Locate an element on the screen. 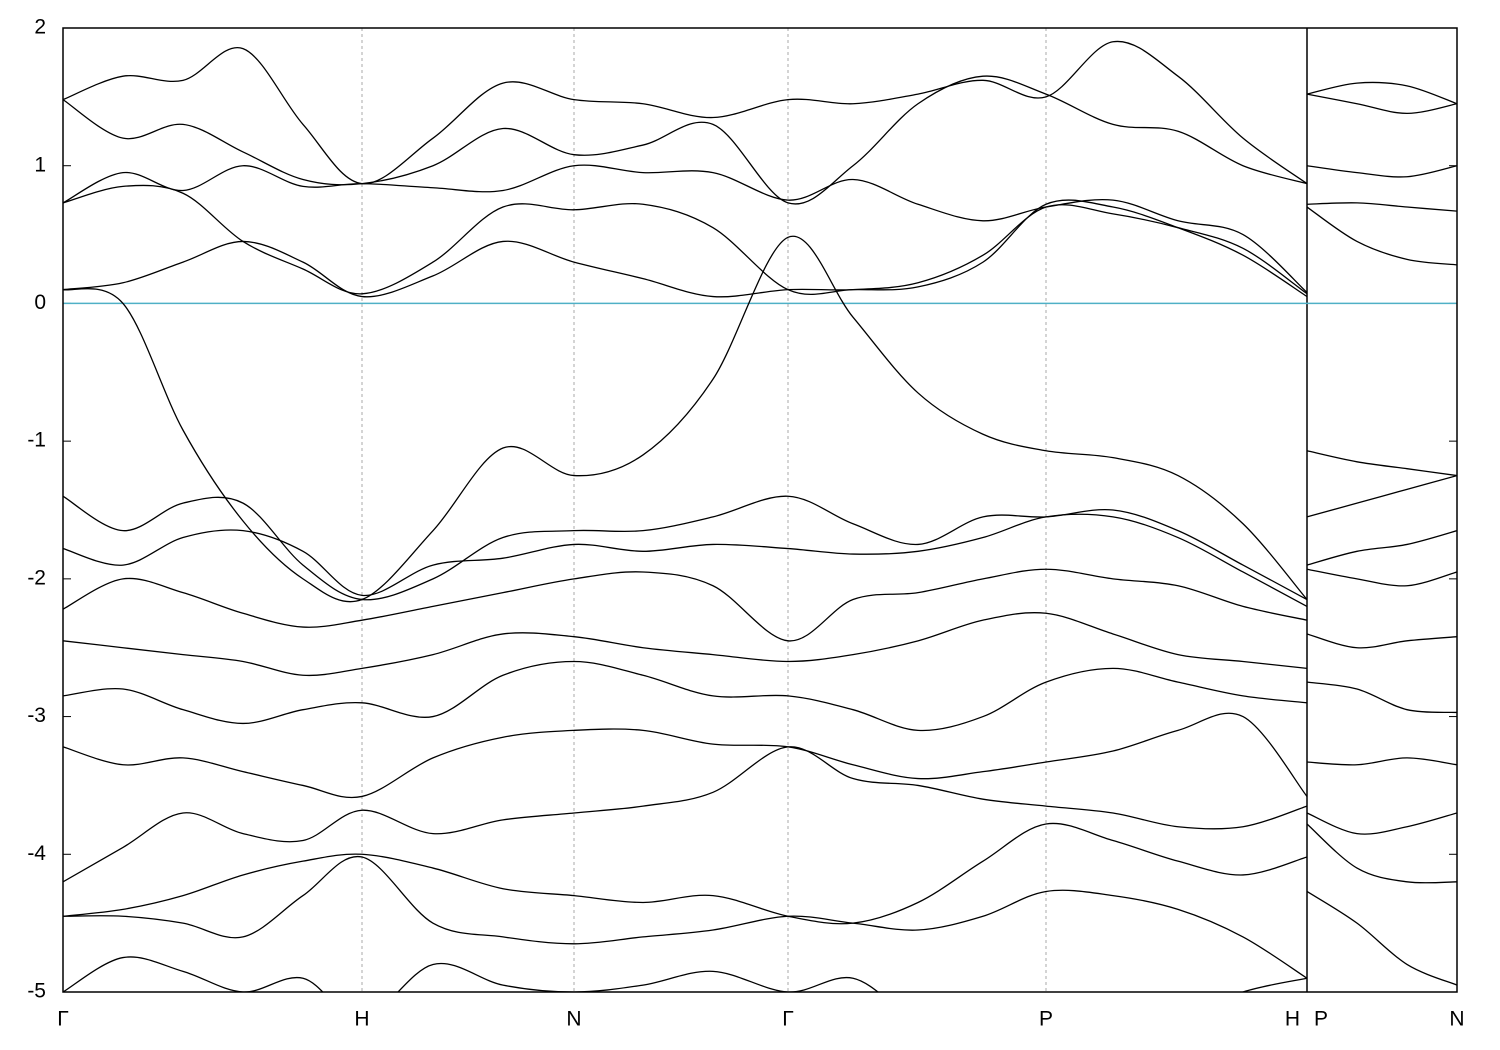 This screenshot has height=1050, width=1500. y-tick-label: -5 is located at coordinates (36, 991).